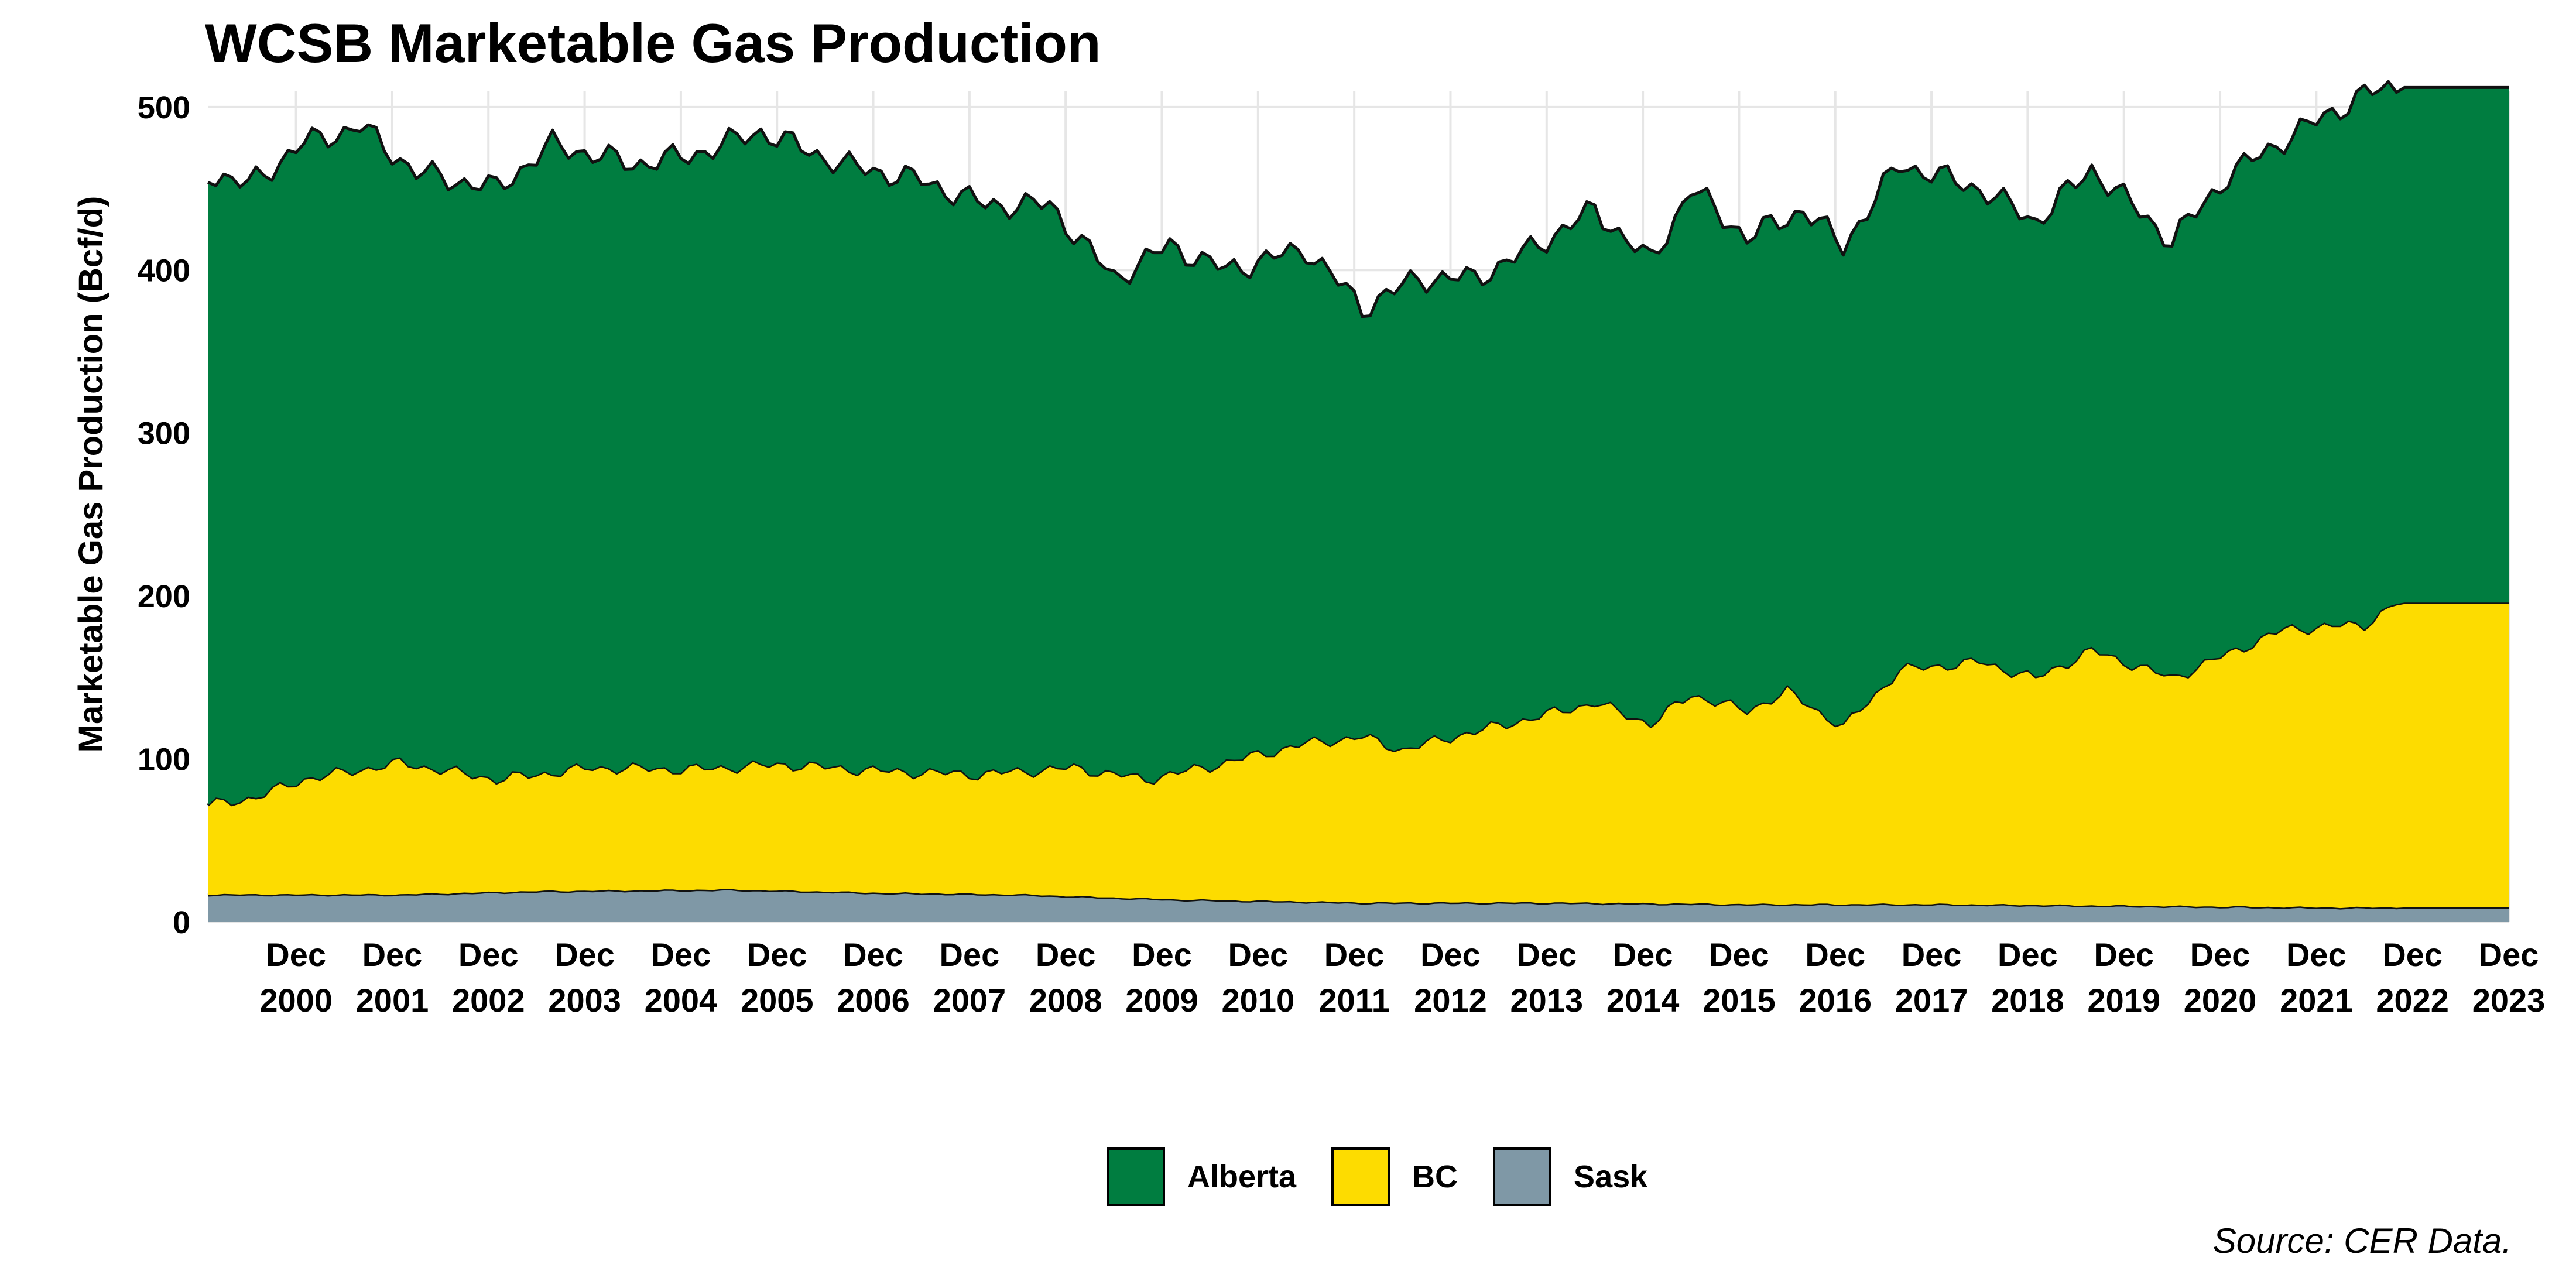 The width and height of the screenshot is (2576, 1288). I want to click on x-tick-label: Dec 2013, so click(1547, 977).